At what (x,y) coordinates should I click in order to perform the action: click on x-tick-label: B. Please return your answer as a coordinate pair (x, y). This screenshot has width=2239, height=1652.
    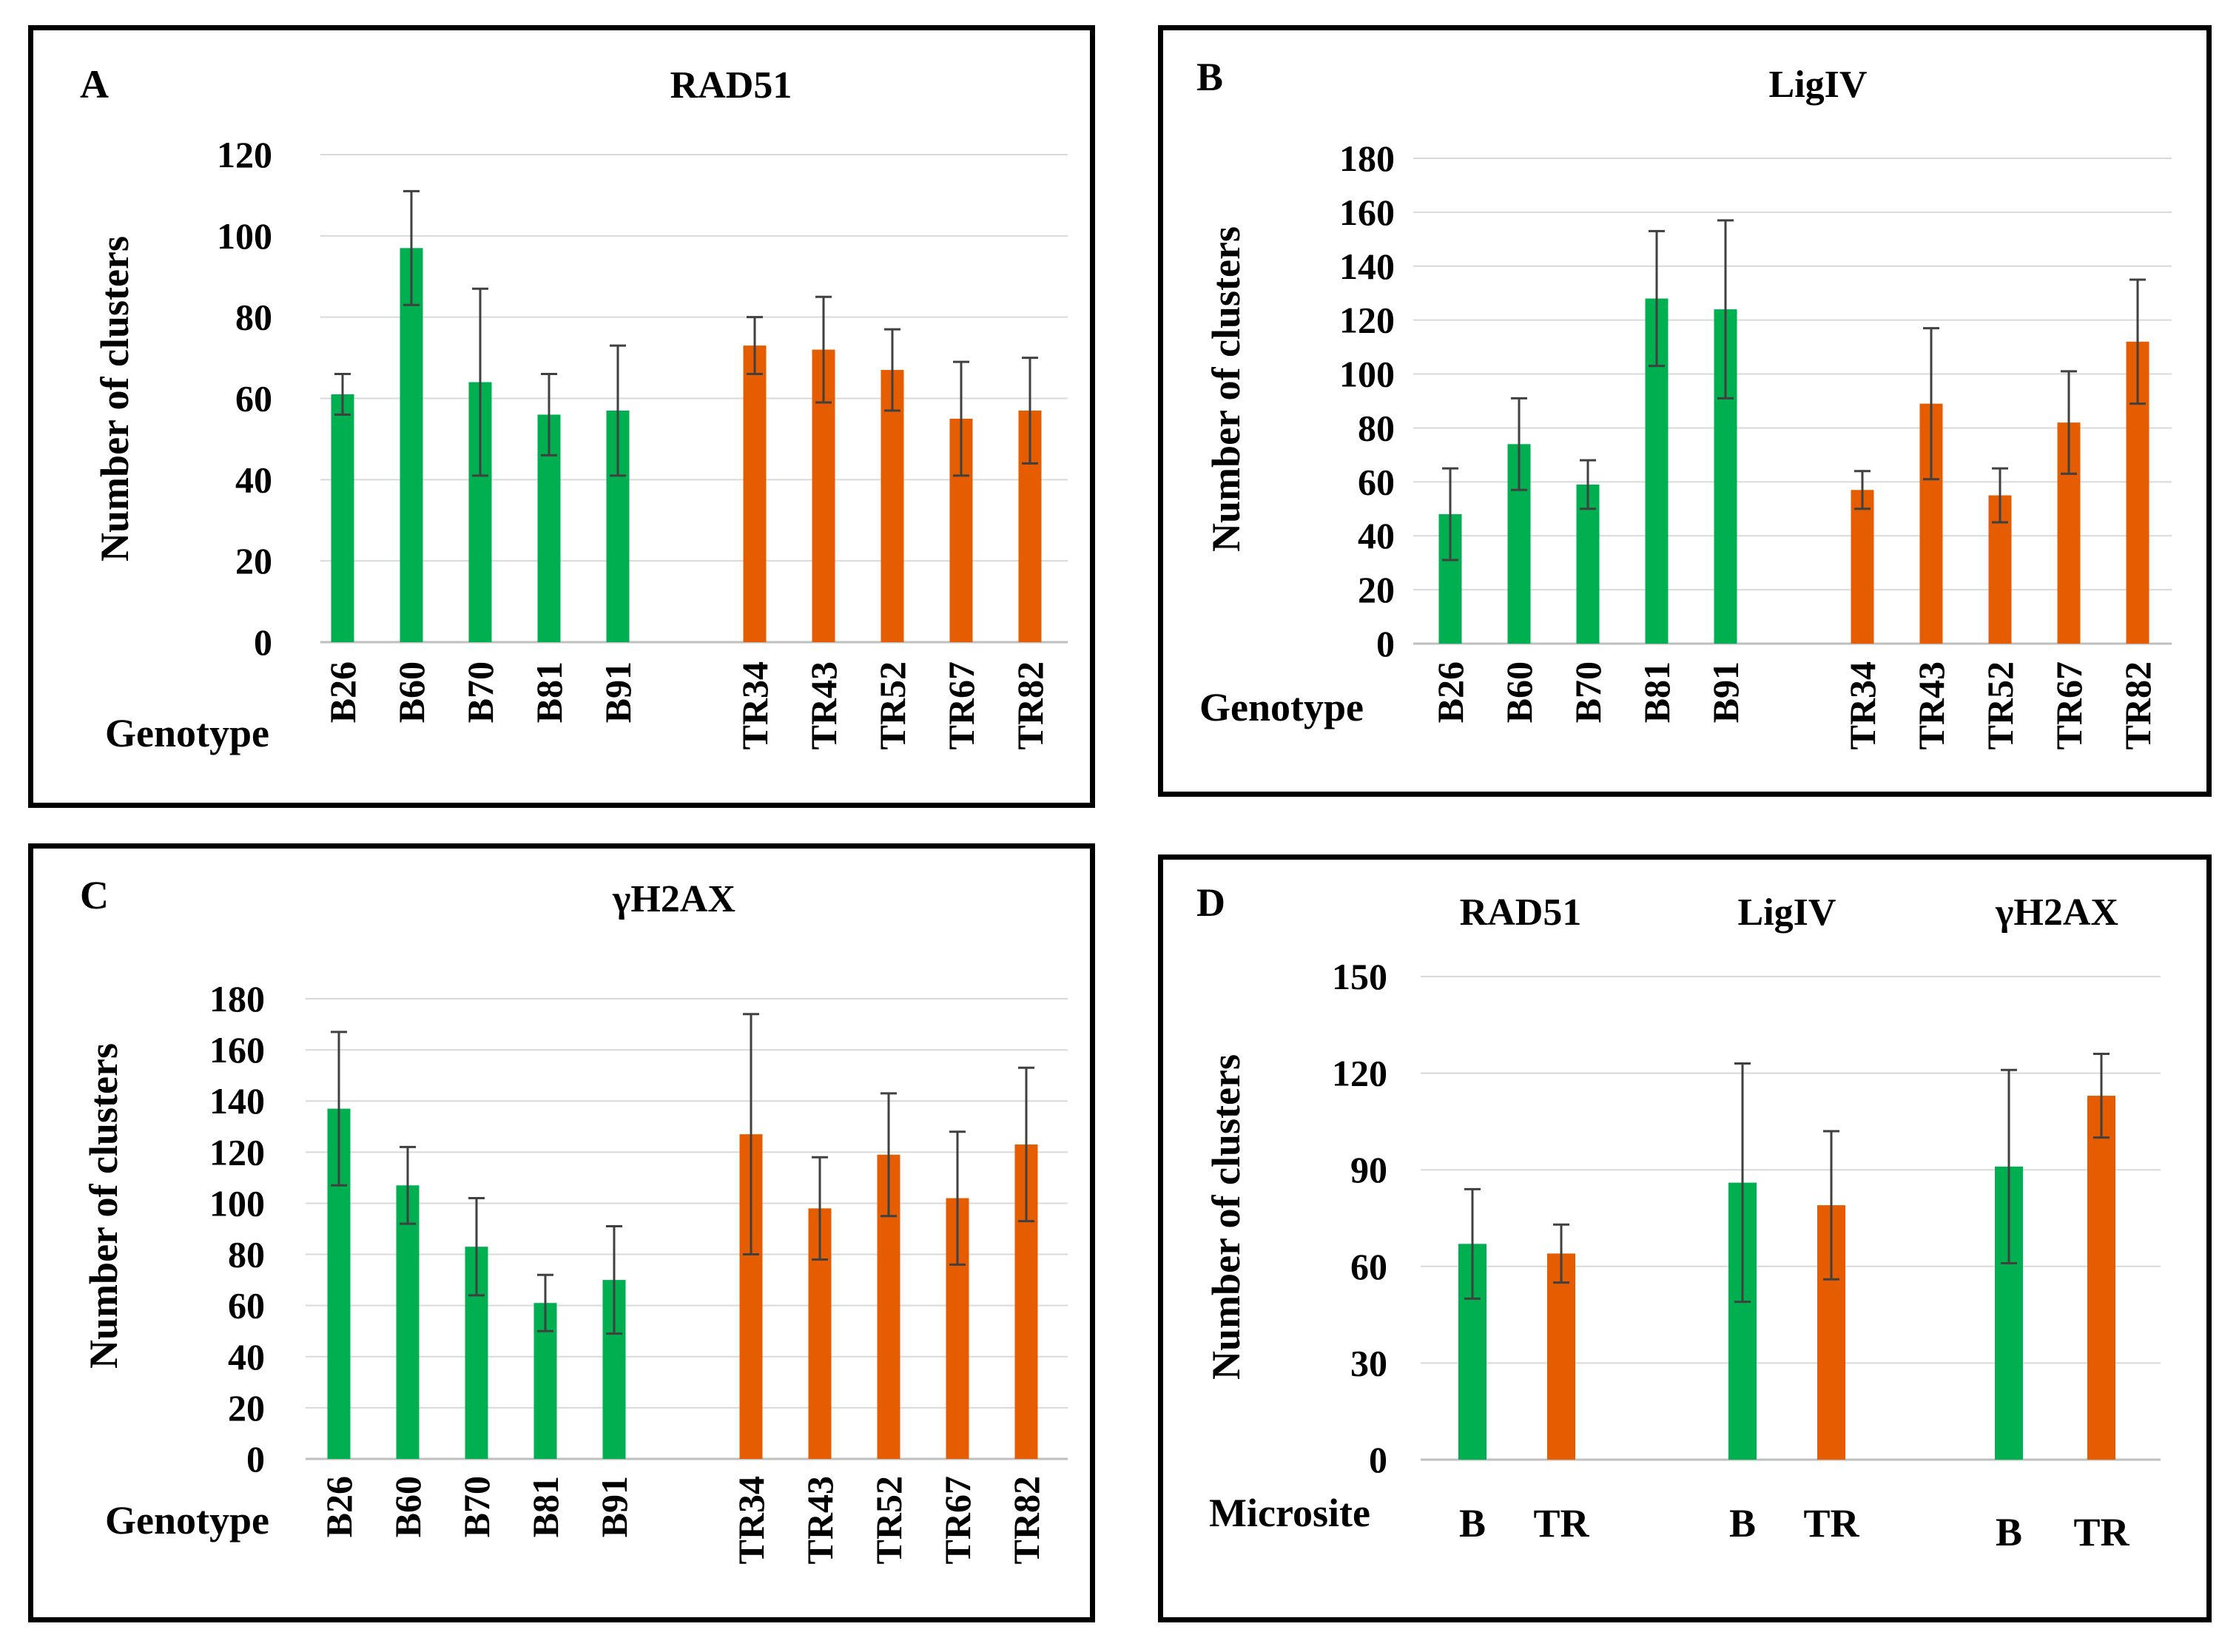
    Looking at the image, I should click on (1742, 1523).